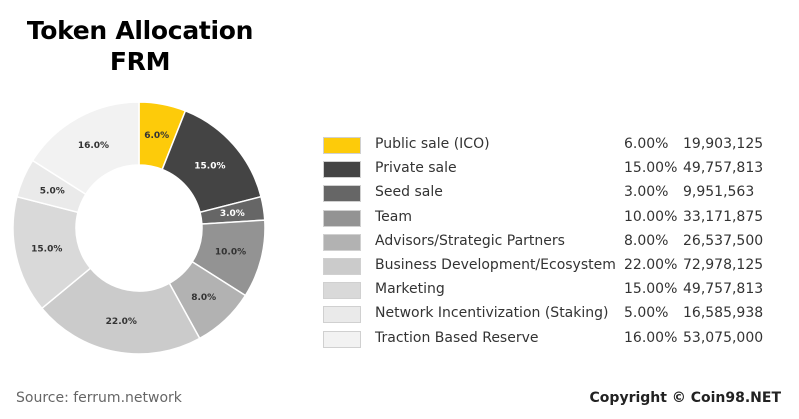 The width and height of the screenshot is (799, 419). What do you see at coordinates (723, 337) in the screenshot?
I see `legend-token-amount: 53,075,000` at bounding box center [723, 337].